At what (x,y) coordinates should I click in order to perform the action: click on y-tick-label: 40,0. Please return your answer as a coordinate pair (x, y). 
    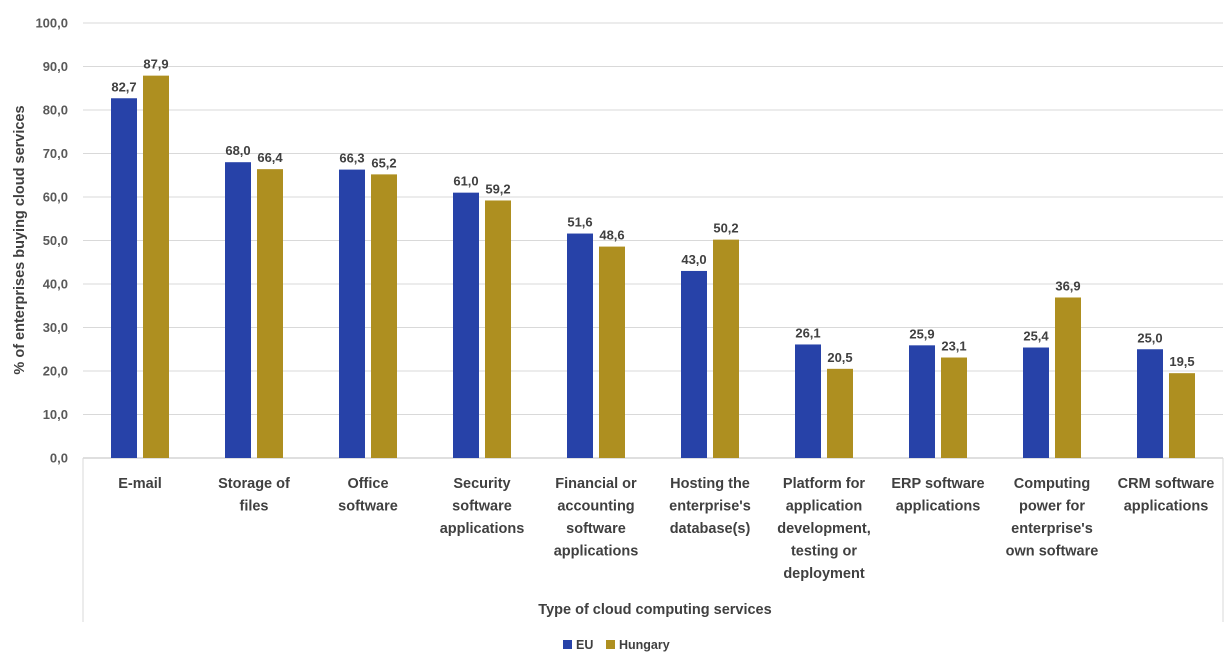
    Looking at the image, I should click on (55, 284).